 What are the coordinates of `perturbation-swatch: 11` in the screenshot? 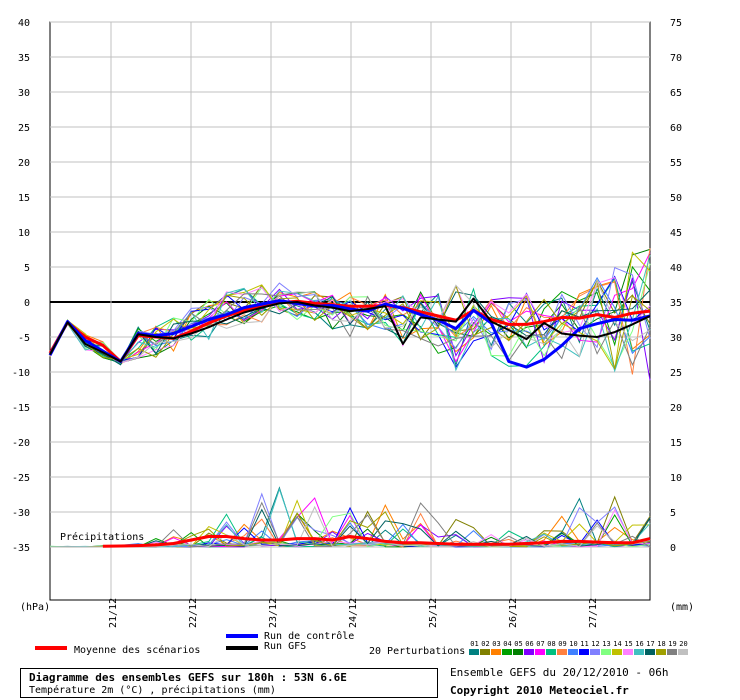 It's located at (584, 647).